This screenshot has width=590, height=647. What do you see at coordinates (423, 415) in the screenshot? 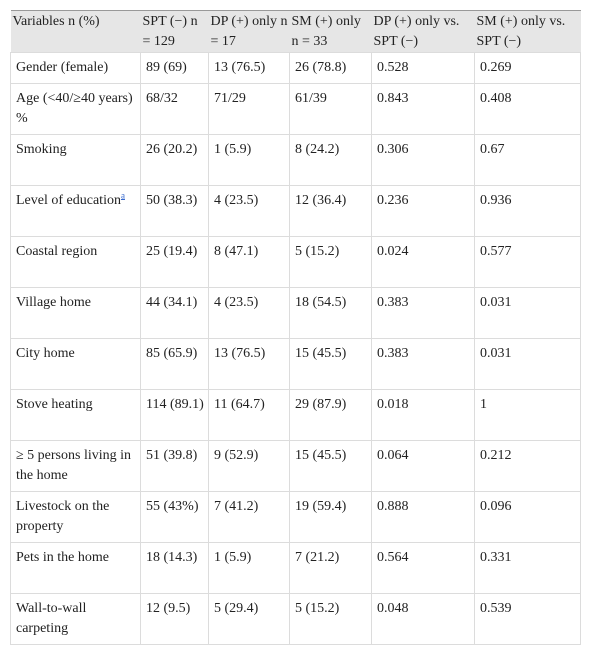
I see `table-cell: 0.018` at bounding box center [423, 415].